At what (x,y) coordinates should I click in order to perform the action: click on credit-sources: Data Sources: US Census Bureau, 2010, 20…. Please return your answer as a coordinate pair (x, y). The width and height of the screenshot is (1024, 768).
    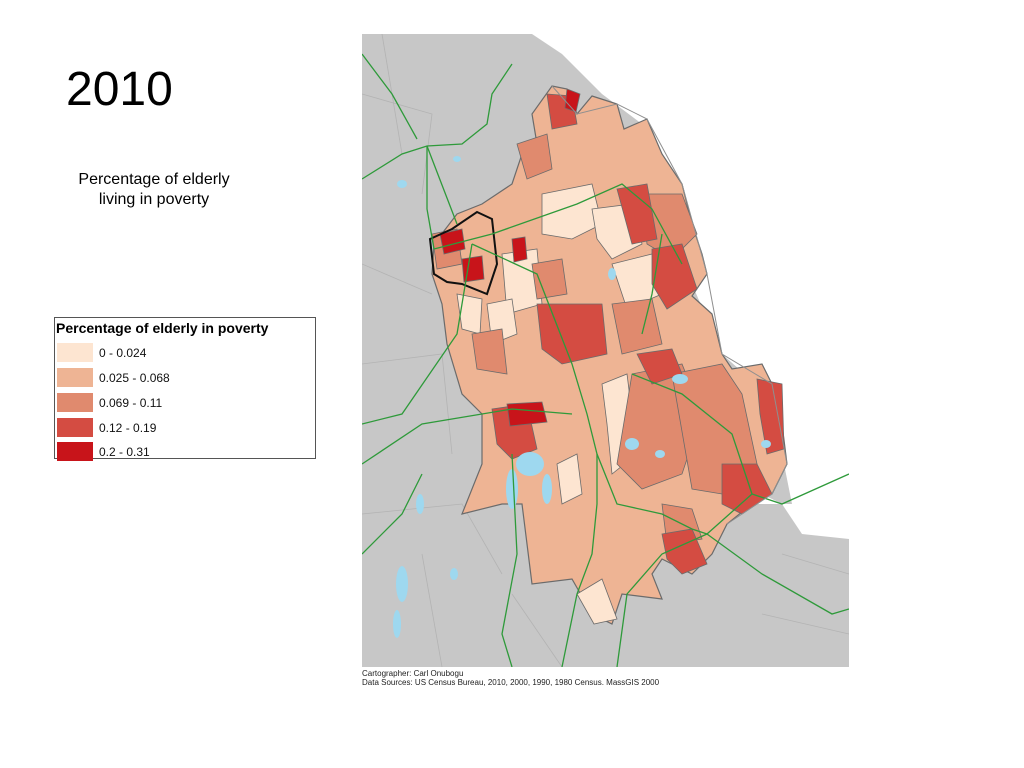
    Looking at the image, I should click on (511, 682).